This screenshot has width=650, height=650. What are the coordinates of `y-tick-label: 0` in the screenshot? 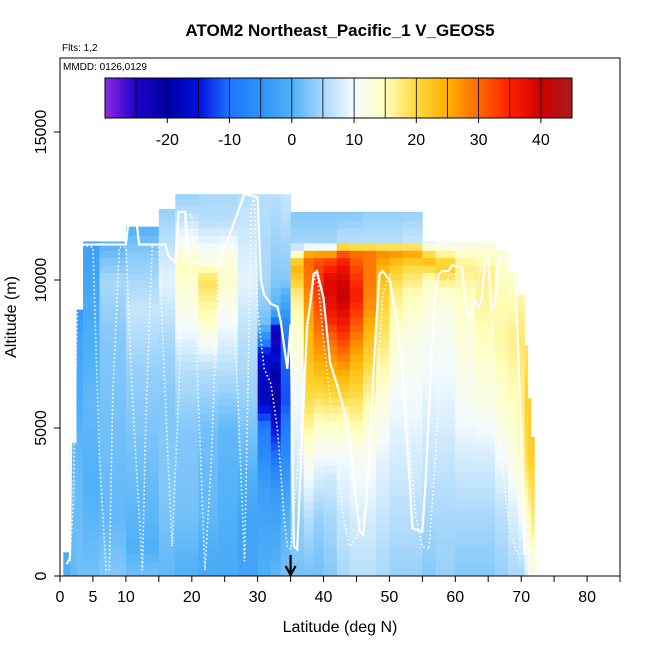 It's located at (41, 575).